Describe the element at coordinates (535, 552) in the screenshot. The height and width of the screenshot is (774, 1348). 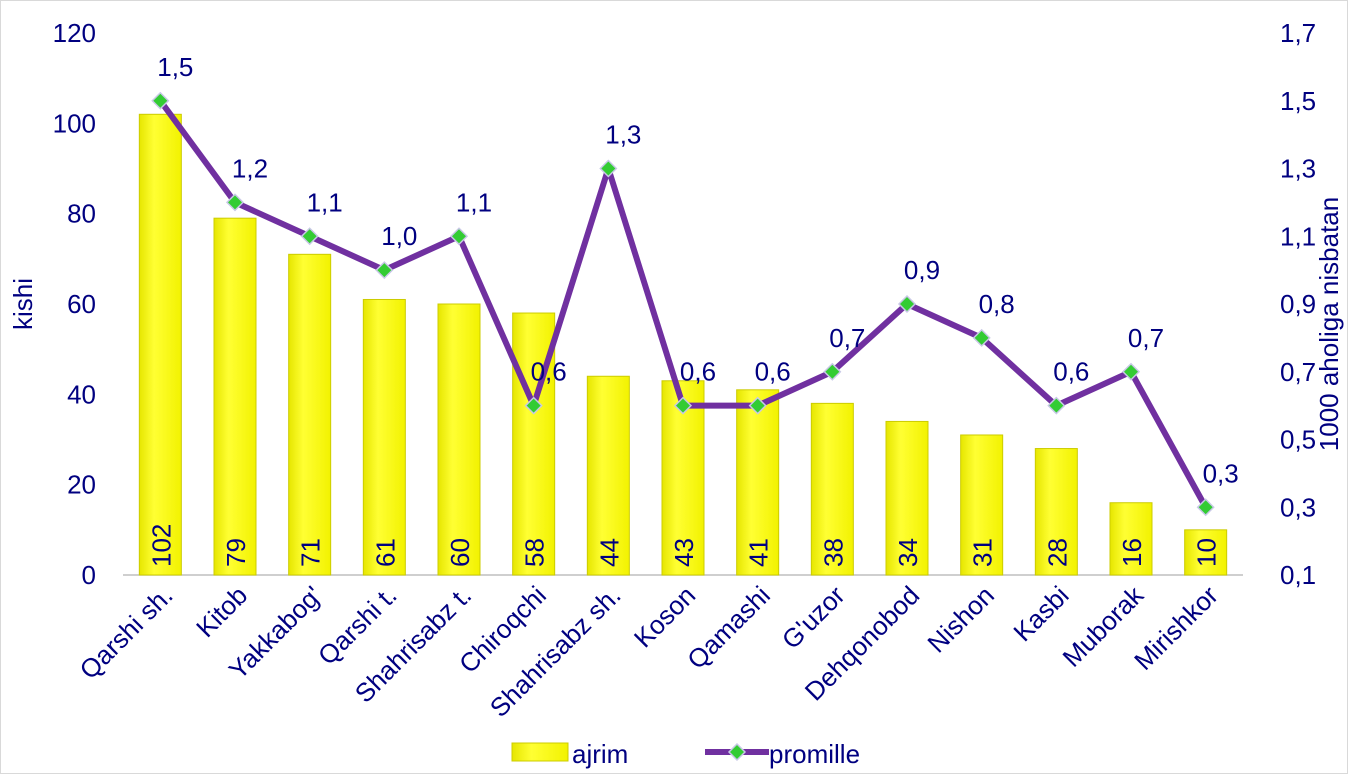
I see `bar-value-label: 58` at that location.